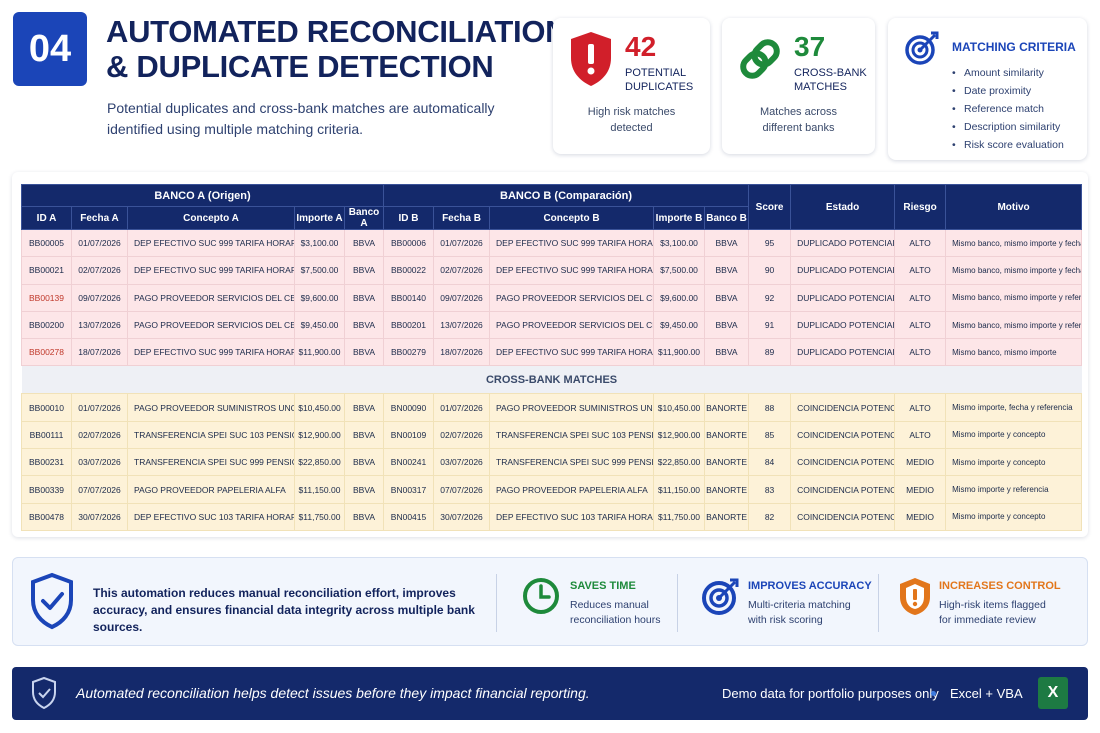 The height and width of the screenshot is (733, 1100). I want to click on cell-concepto-b: TRANSFERENCIA SPEI SUC 999 PENSIONES, so click(572, 462).